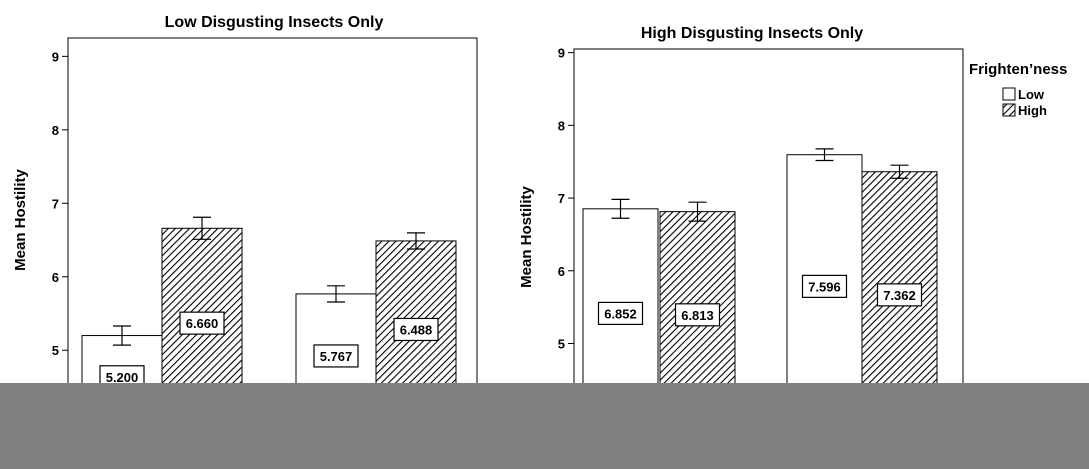 The height and width of the screenshot is (469, 1089). Describe the element at coordinates (1032, 110) in the screenshot. I see `legend-label-high: High` at that location.